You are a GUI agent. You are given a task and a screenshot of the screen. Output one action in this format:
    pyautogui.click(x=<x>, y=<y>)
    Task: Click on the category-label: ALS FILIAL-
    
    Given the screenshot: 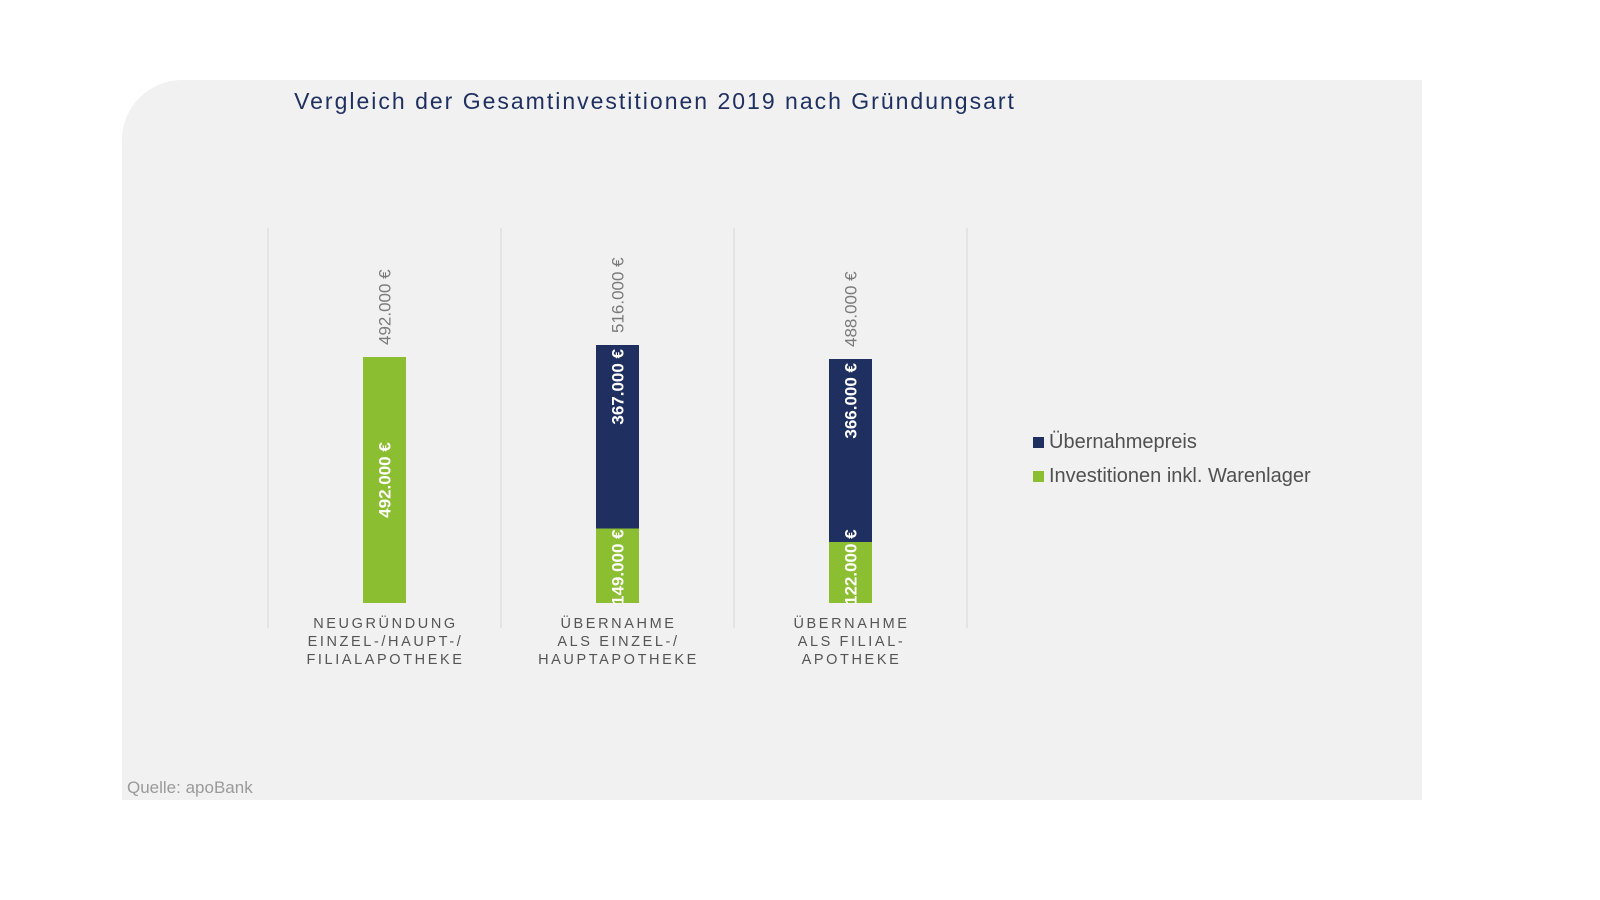 What is the action you would take?
    pyautogui.click(x=852, y=642)
    